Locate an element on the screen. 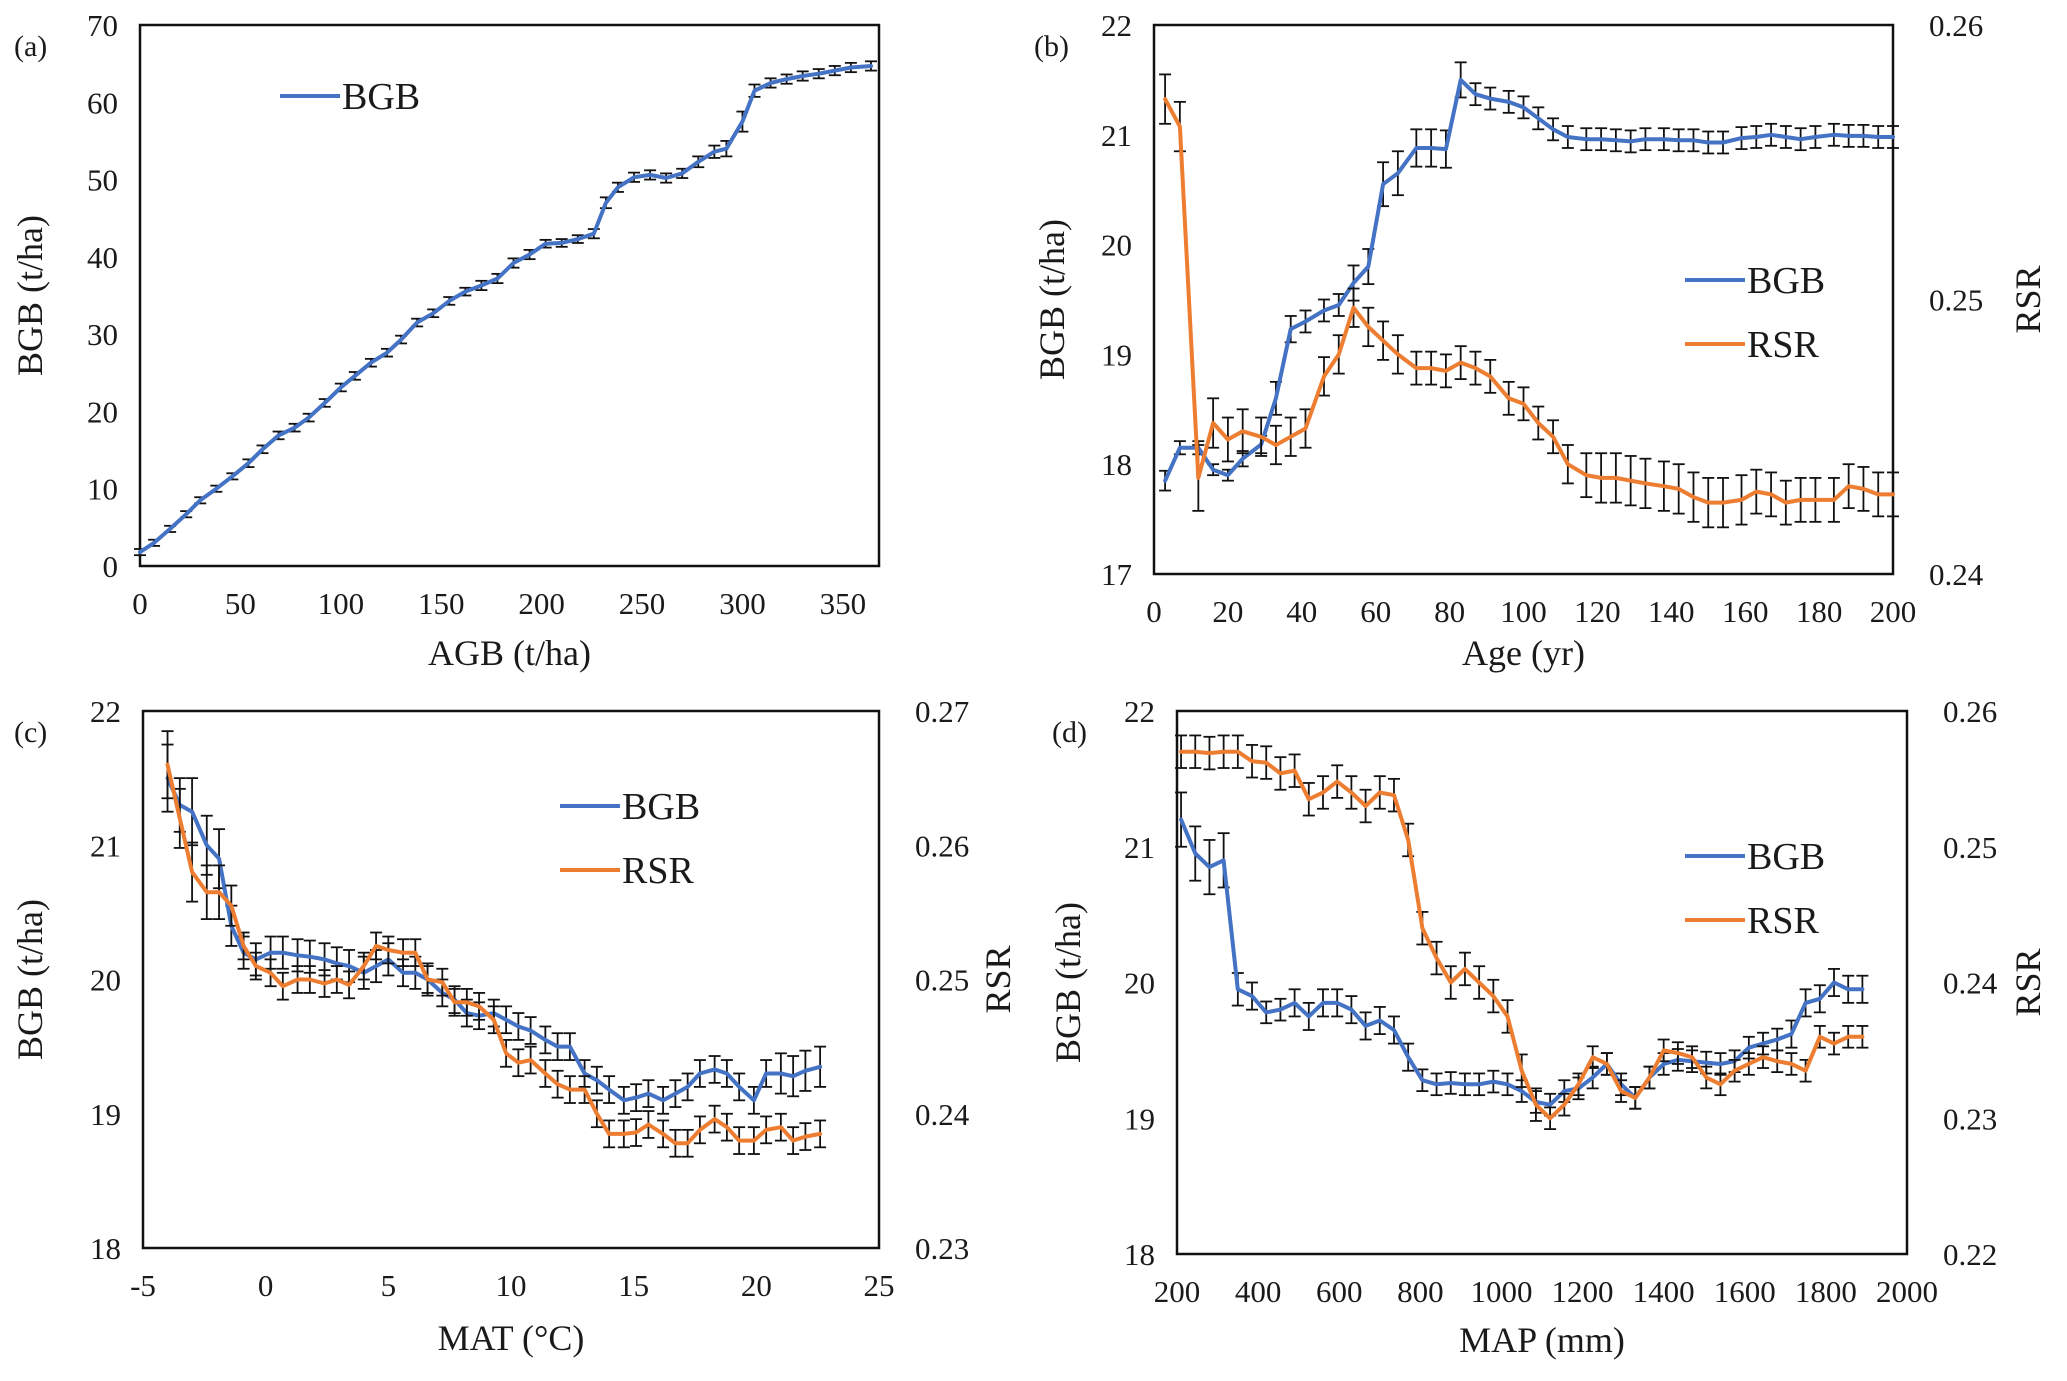  series-bgb is located at coordinates (494, 929).